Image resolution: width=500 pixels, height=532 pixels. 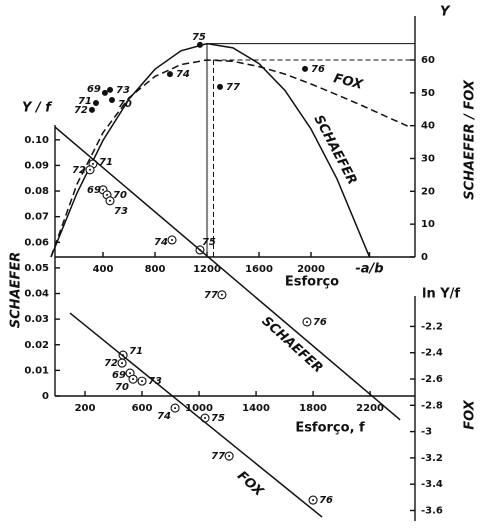 What do you see at coordinates (16, 290) in the screenshot?
I see `y2-axis-note: SCHAEFER` at bounding box center [16, 290].